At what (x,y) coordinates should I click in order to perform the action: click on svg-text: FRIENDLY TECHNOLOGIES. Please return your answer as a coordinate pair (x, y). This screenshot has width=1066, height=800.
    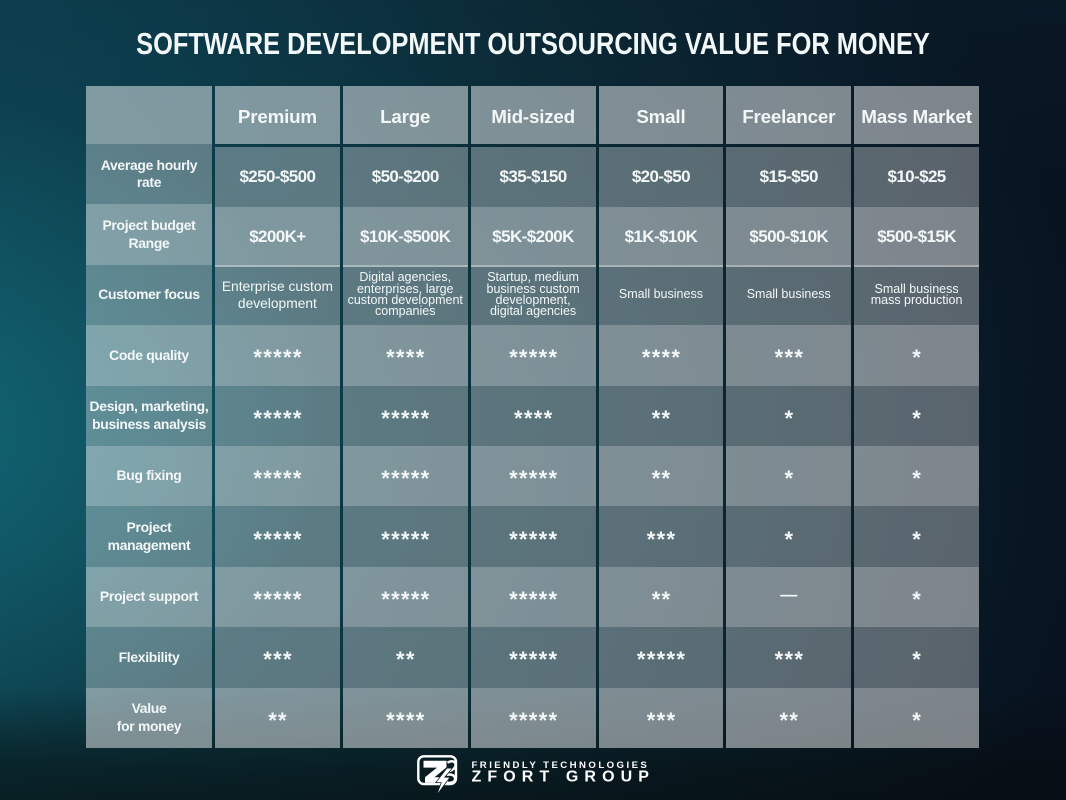
    Looking at the image, I should click on (561, 765).